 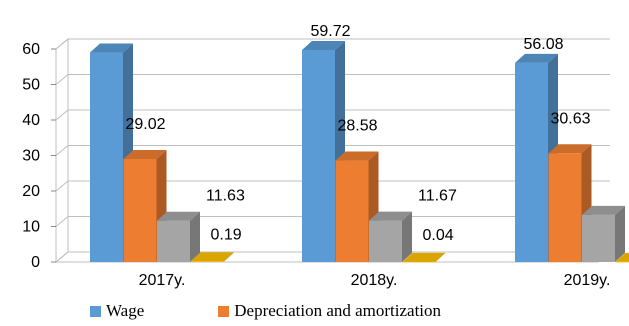 What do you see at coordinates (31, 85) in the screenshot?
I see `y-tick-label: 50` at bounding box center [31, 85].